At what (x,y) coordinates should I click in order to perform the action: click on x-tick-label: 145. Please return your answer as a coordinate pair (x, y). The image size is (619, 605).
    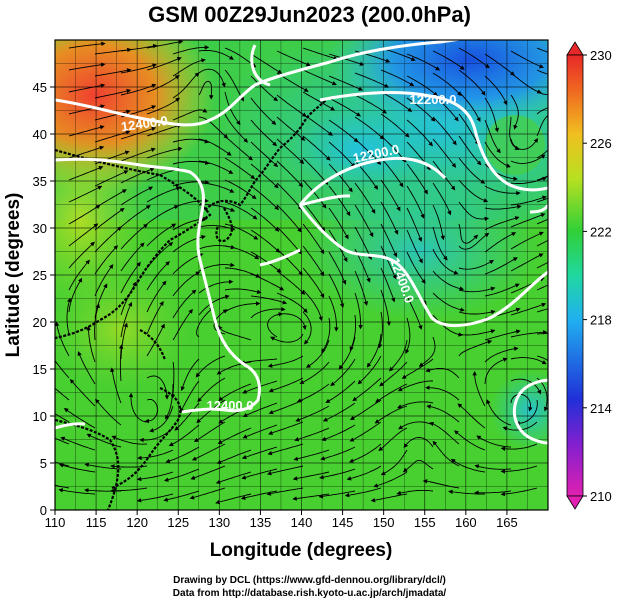
    Looking at the image, I should click on (343, 522).